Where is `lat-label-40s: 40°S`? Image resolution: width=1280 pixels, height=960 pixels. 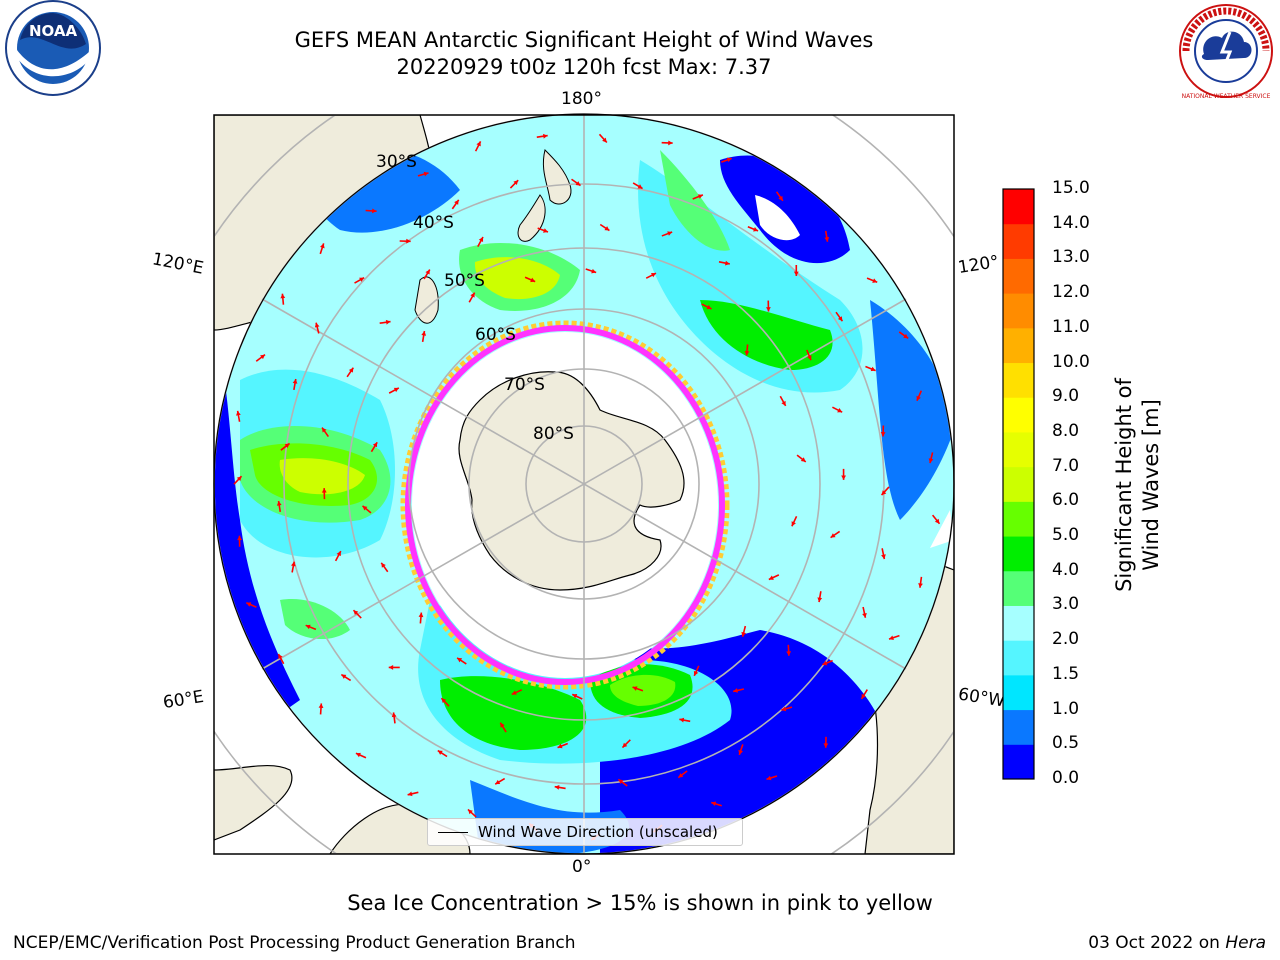 lat-label-40s: 40°S is located at coordinates (433, 223).